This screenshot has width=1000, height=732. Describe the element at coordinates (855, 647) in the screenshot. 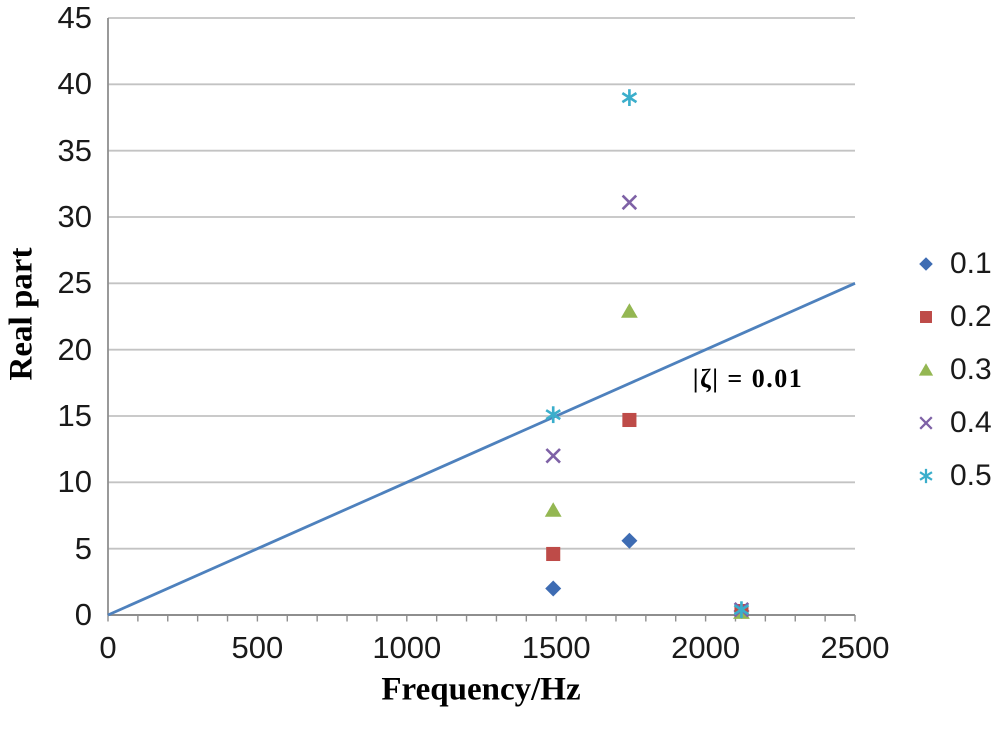

I see `x-tick-label: 2500` at that location.